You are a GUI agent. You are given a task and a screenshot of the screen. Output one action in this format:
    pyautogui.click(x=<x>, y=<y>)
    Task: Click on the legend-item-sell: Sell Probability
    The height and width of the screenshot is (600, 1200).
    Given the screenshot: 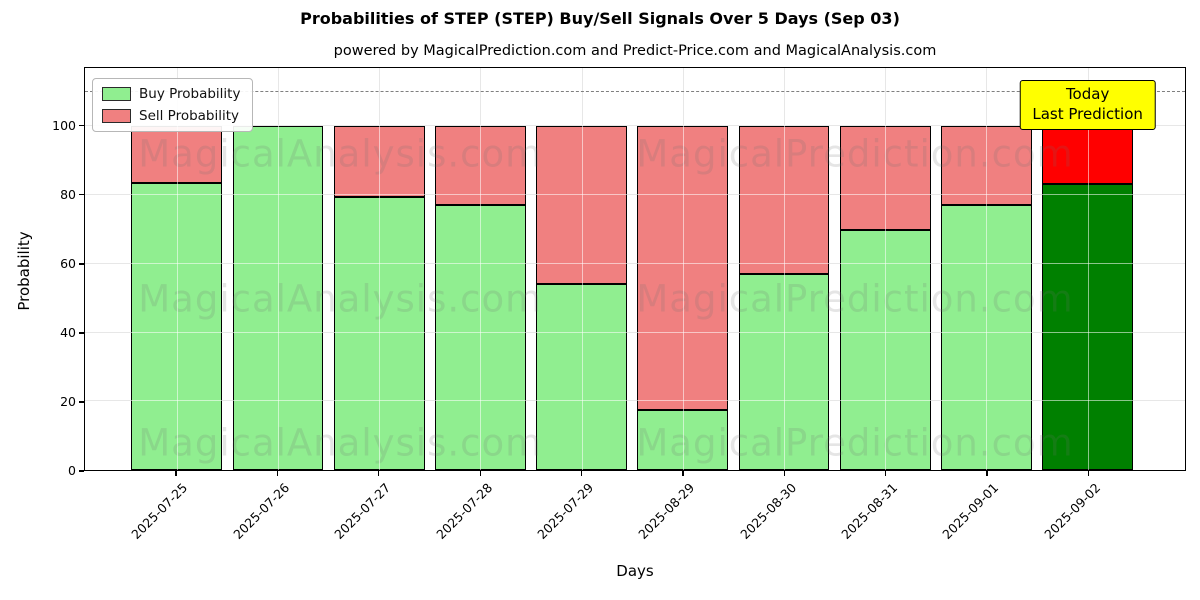 What is the action you would take?
    pyautogui.click(x=171, y=116)
    